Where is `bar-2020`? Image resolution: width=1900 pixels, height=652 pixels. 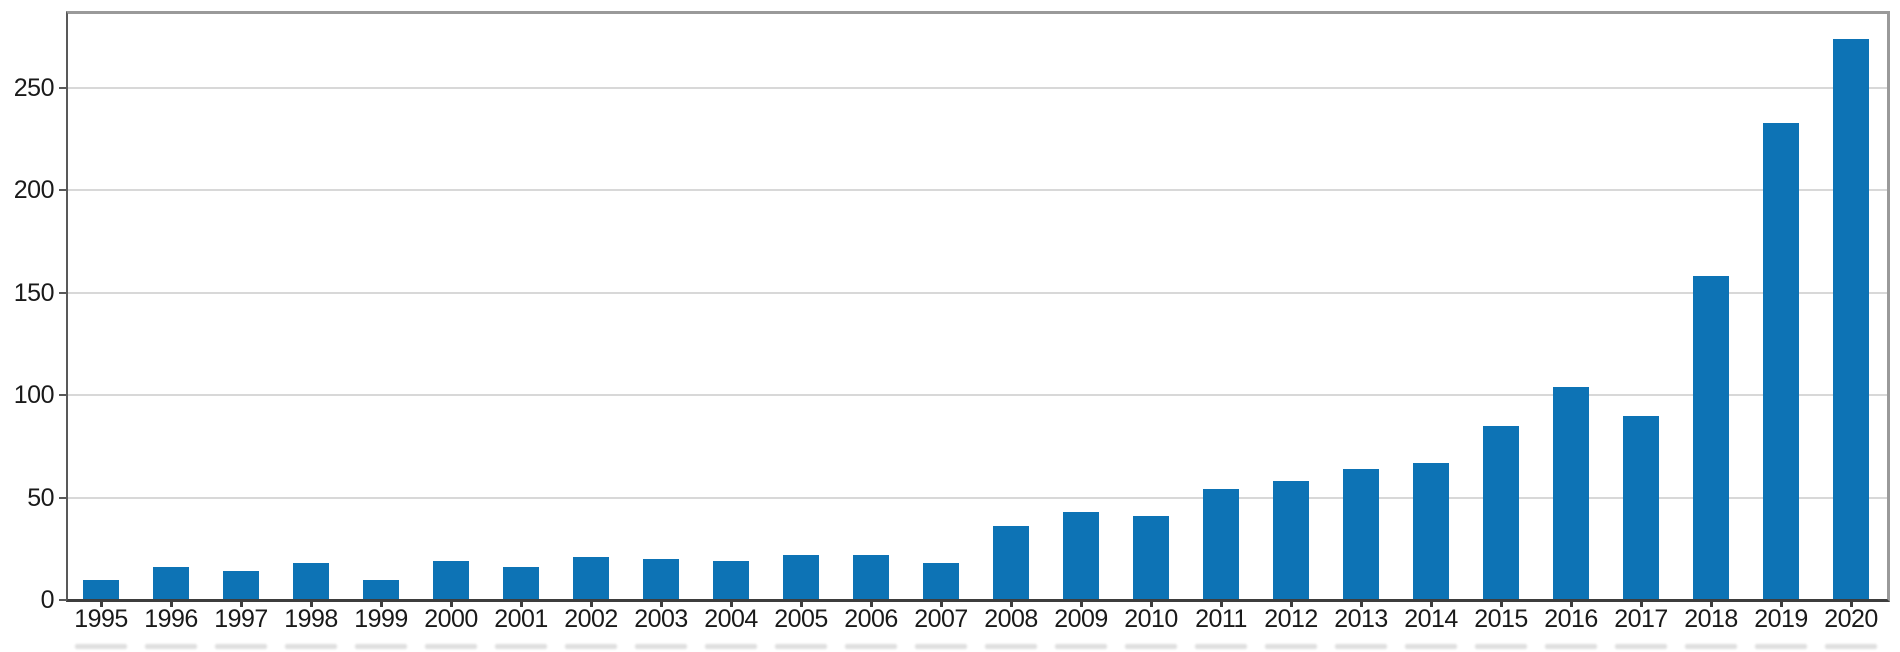
bar-2020 is located at coordinates (1851, 319).